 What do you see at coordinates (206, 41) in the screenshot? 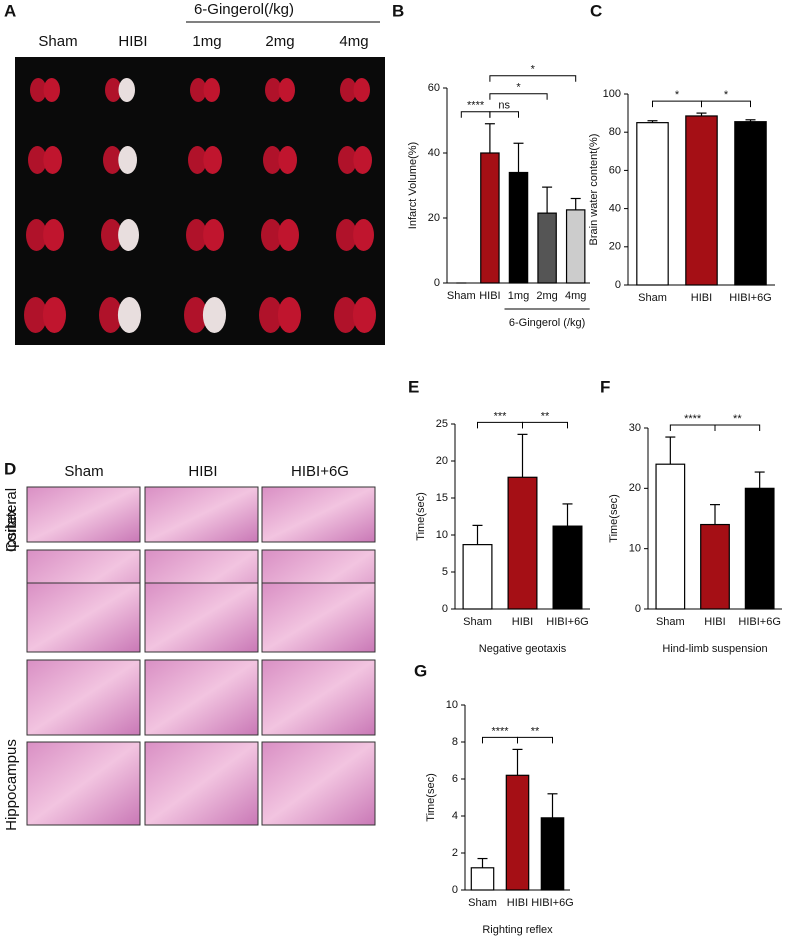
I see `column-label: 1mg` at bounding box center [206, 41].